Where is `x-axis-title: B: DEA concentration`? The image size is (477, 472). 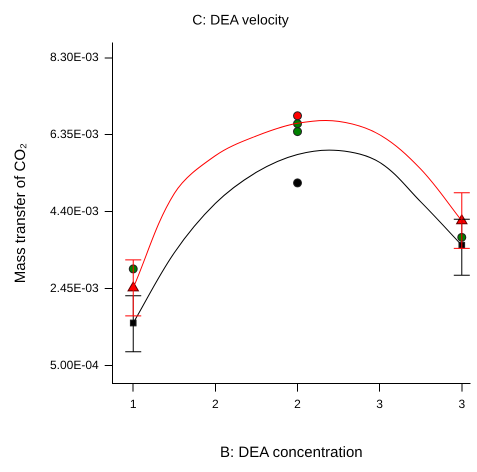
x-axis-title: B: DEA concentration is located at coordinates (291, 453).